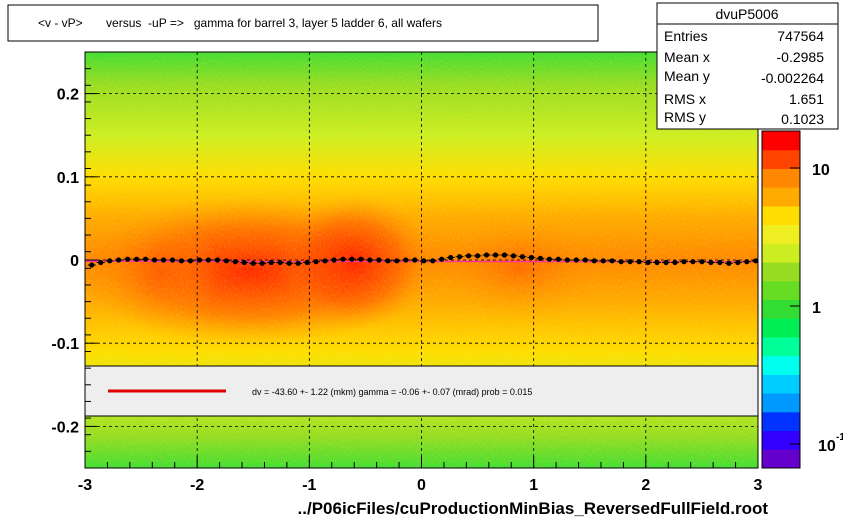 The width and height of the screenshot is (843, 522). I want to click on stats-value-rms-y: 0.1023, so click(802, 119).